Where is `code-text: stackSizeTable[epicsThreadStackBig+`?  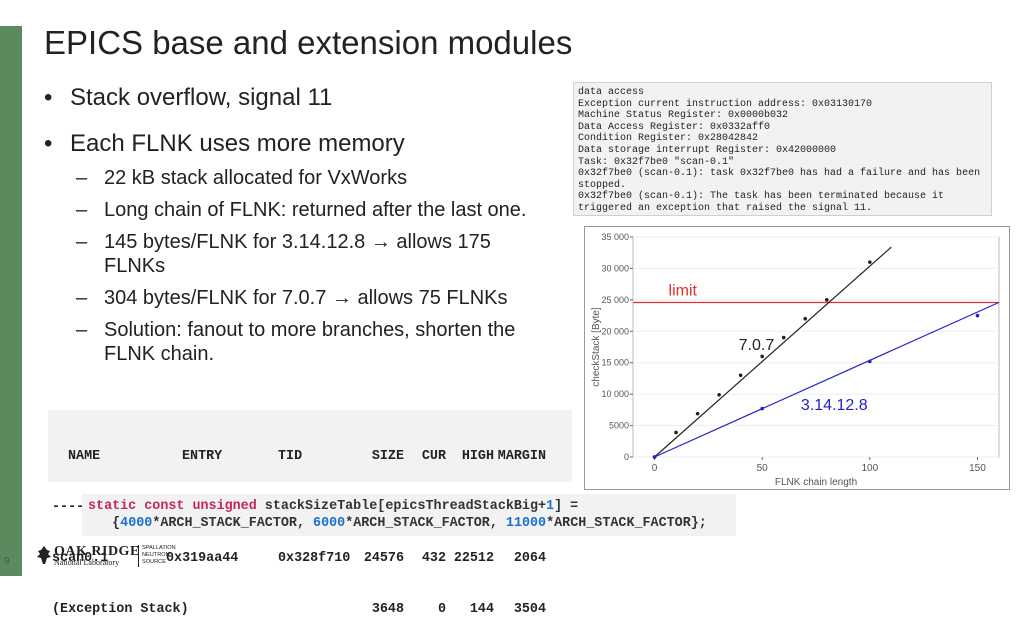
code-text: stackSizeTable[epicsThreadStackBig+ is located at coordinates (401, 506).